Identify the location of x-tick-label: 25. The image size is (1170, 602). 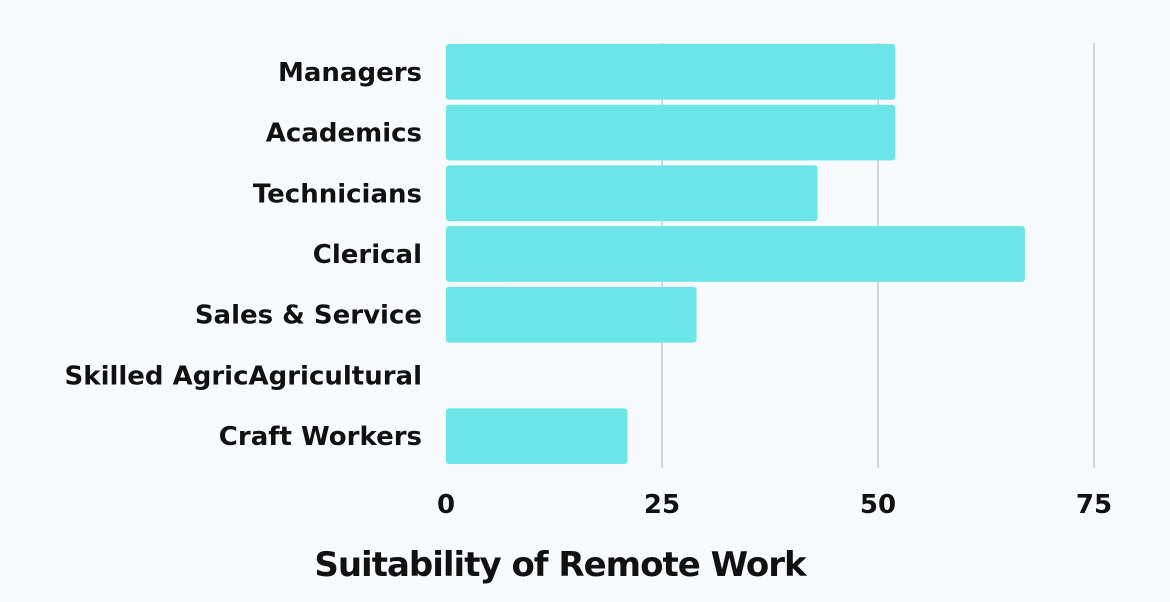
(662, 505).